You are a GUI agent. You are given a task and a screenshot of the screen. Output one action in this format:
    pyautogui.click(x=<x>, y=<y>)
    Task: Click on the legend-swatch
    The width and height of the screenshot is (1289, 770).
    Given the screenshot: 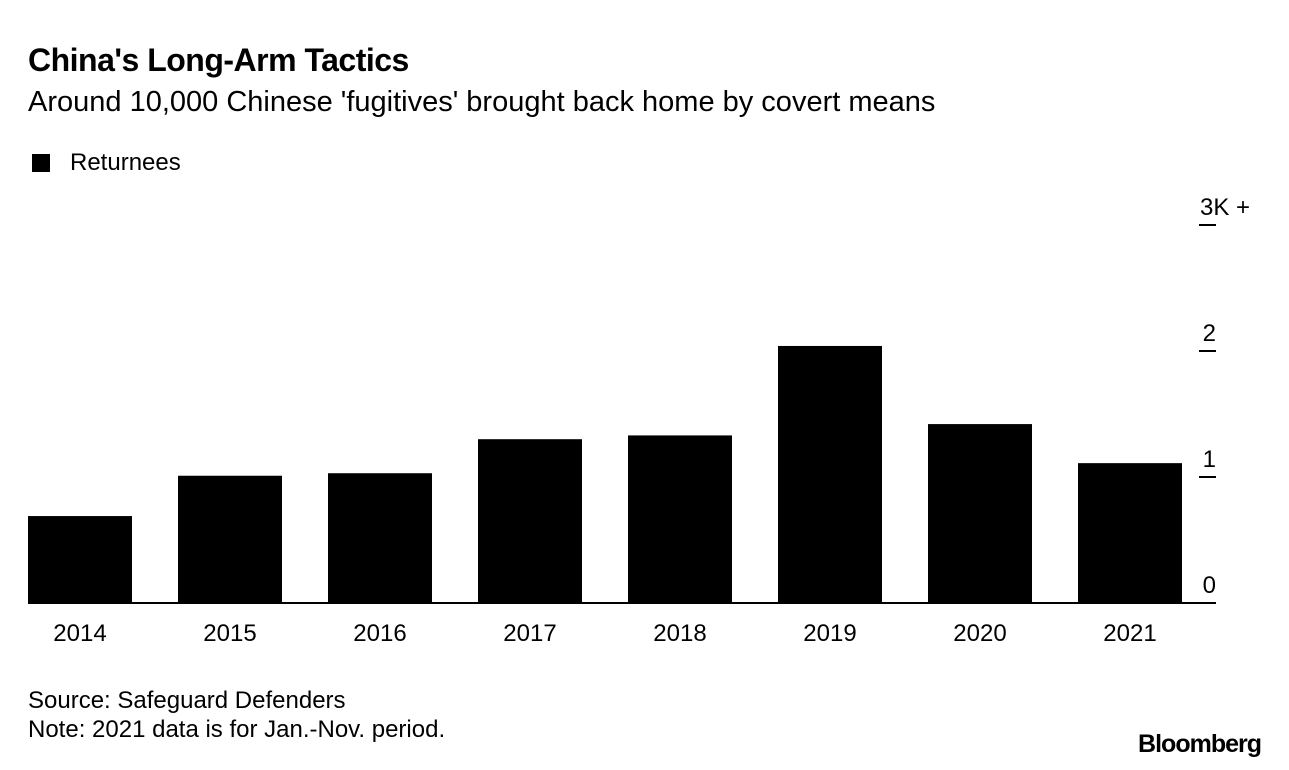 What is the action you would take?
    pyautogui.click(x=41, y=163)
    